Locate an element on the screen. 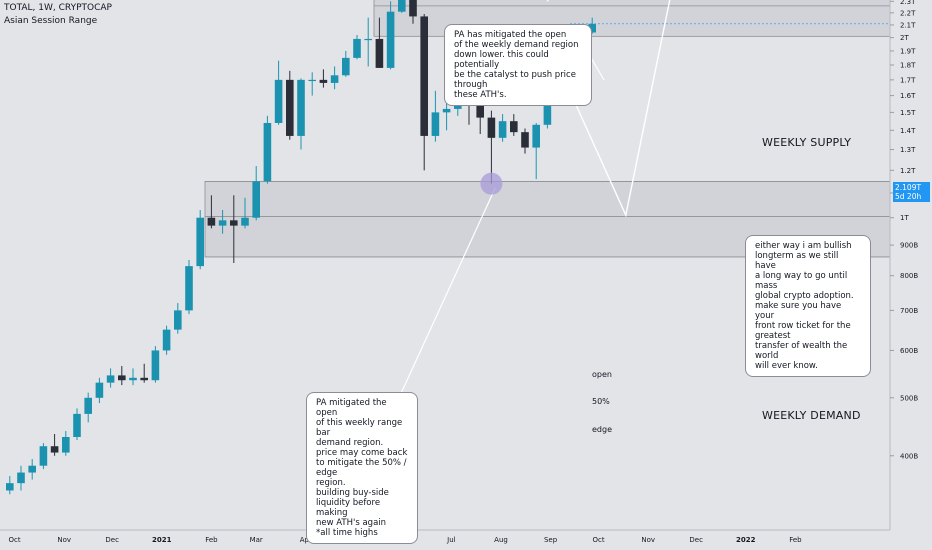 The width and height of the screenshot is (932, 550). weekly-demand-label: WEEKLY DEMAND is located at coordinates (811, 415).